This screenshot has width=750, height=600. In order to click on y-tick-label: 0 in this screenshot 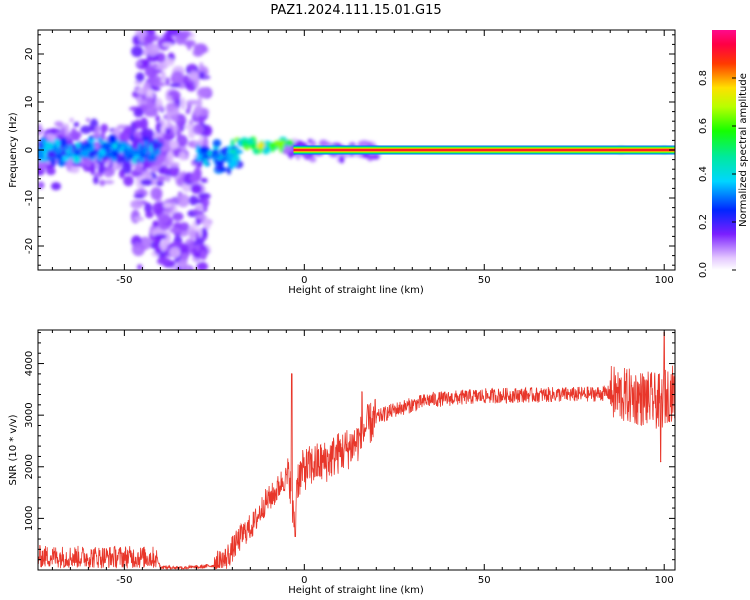, I will do `click(29, 150)`.